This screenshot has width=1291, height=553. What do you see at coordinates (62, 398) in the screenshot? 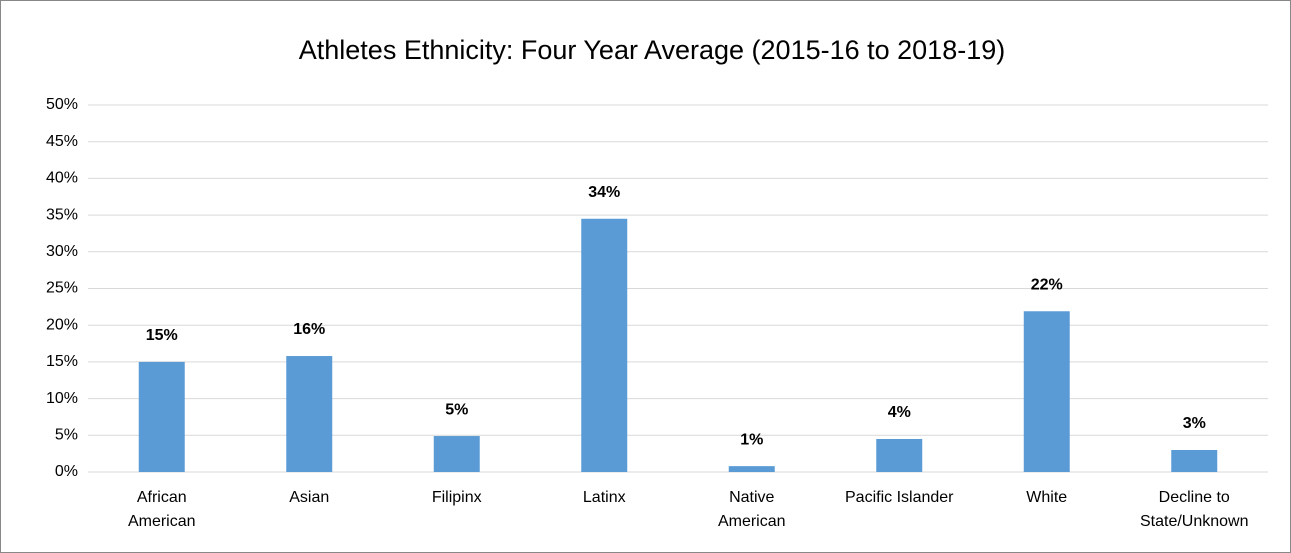
I see `y-tick-label: 10%` at bounding box center [62, 398].